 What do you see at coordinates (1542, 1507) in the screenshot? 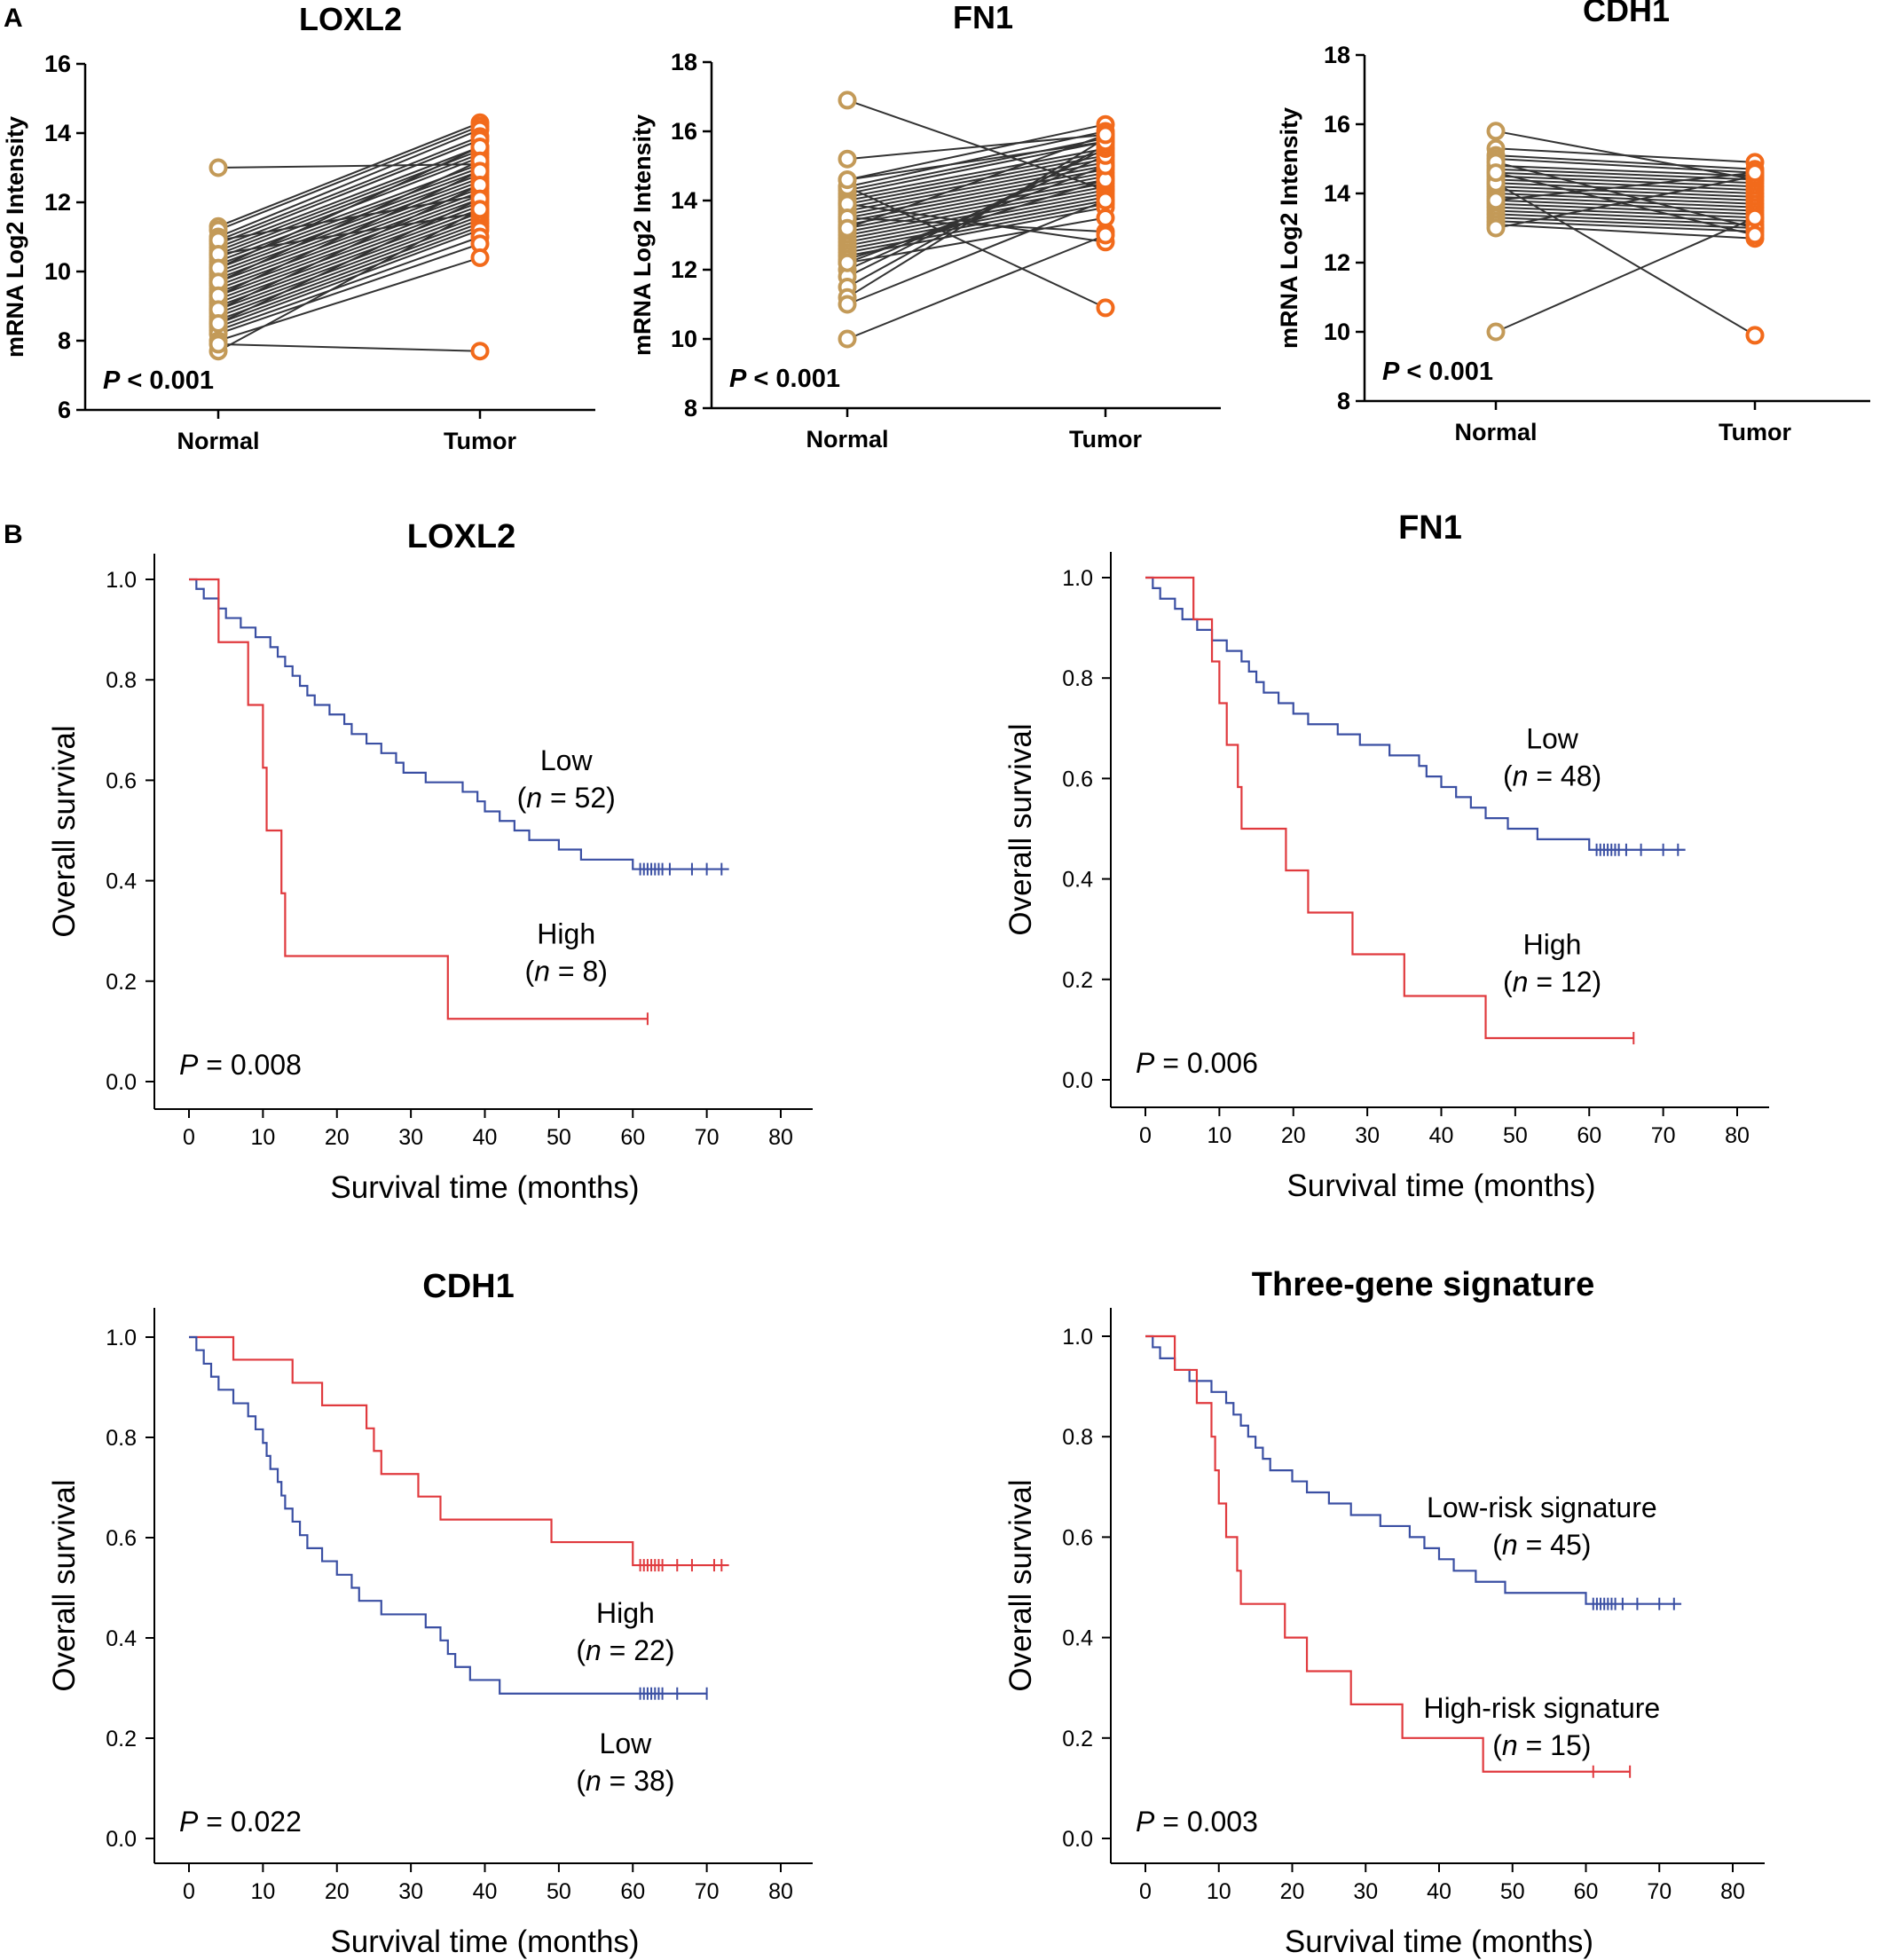
I see `series-label: Low-risk signature` at bounding box center [1542, 1507].